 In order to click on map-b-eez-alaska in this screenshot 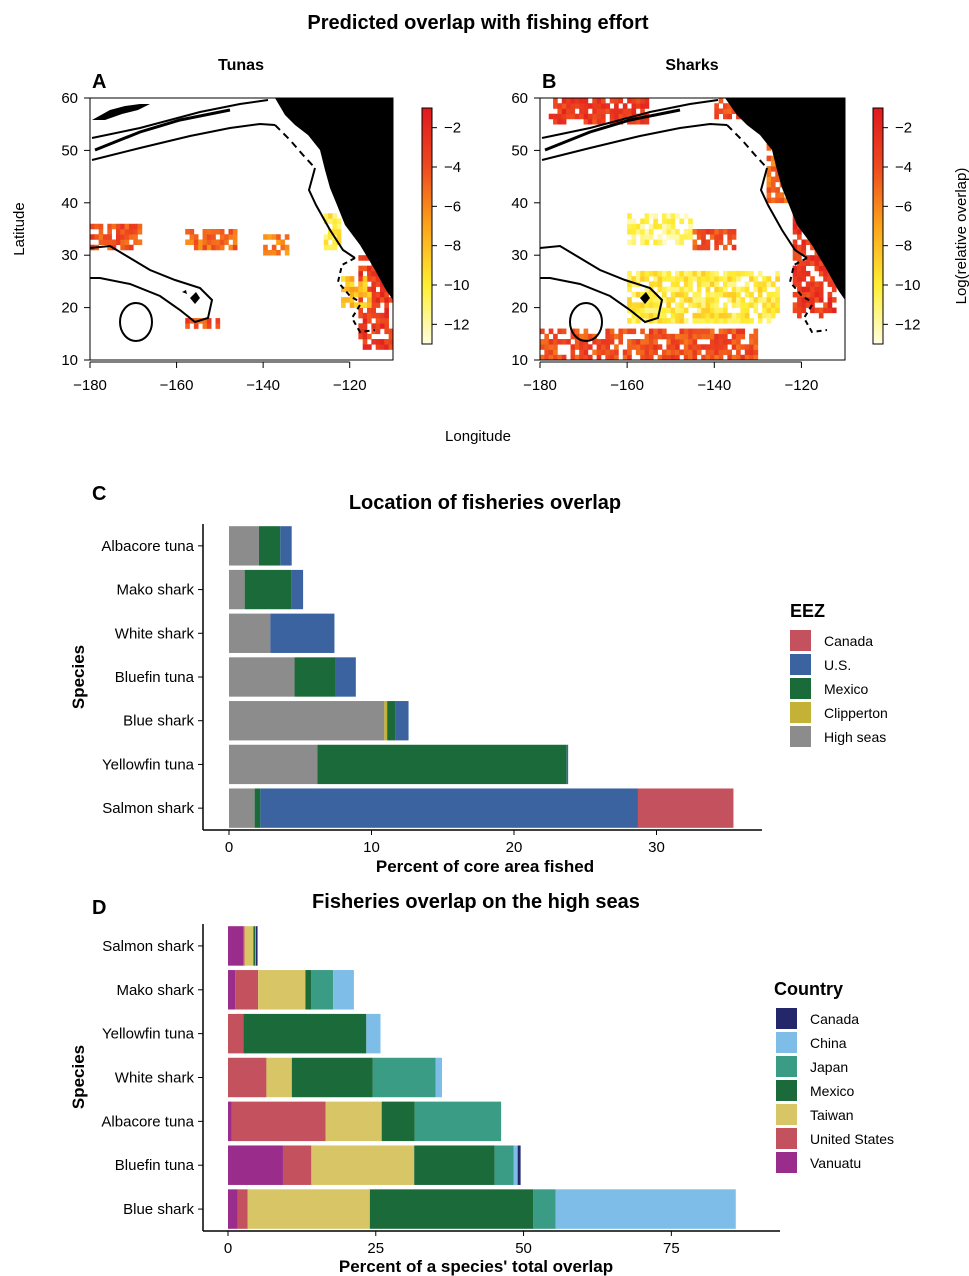, I will do `click(630, 119)`.